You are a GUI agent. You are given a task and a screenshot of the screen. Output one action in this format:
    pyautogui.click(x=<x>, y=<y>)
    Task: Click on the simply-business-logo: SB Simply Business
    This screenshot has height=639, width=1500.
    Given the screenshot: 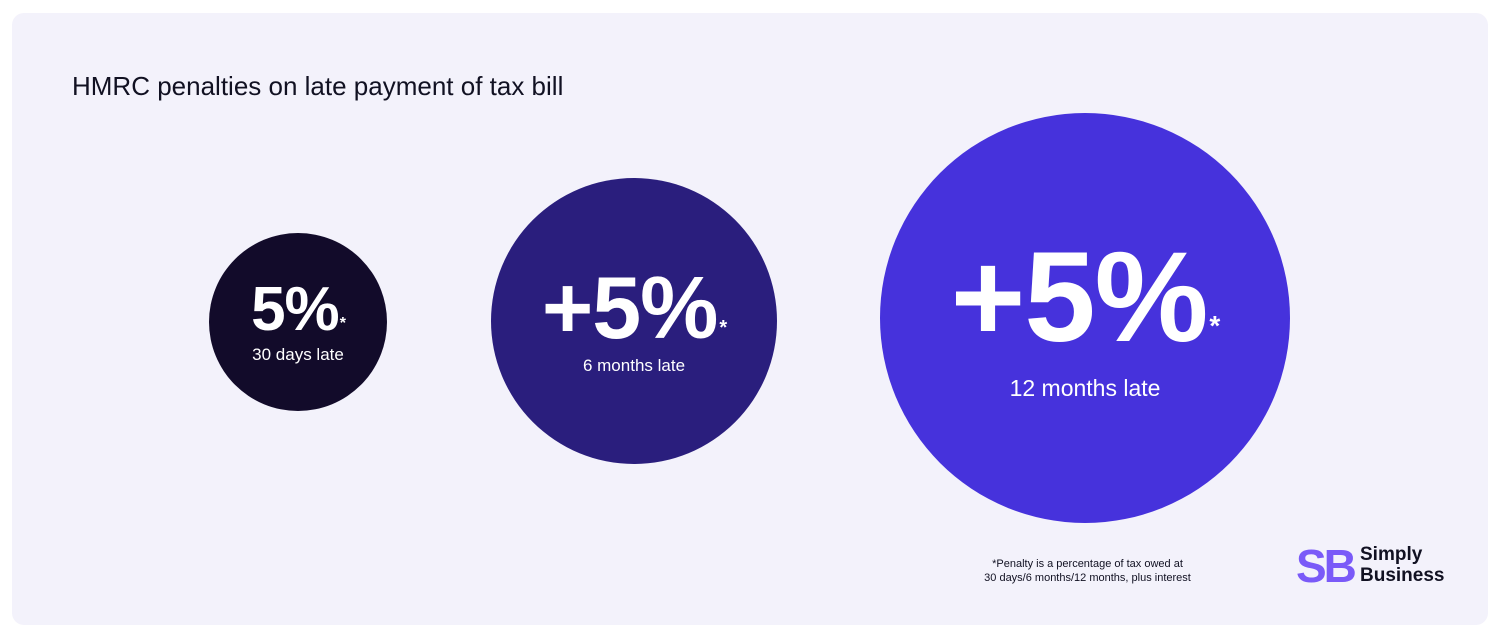 What is the action you would take?
    pyautogui.click(x=1376, y=566)
    